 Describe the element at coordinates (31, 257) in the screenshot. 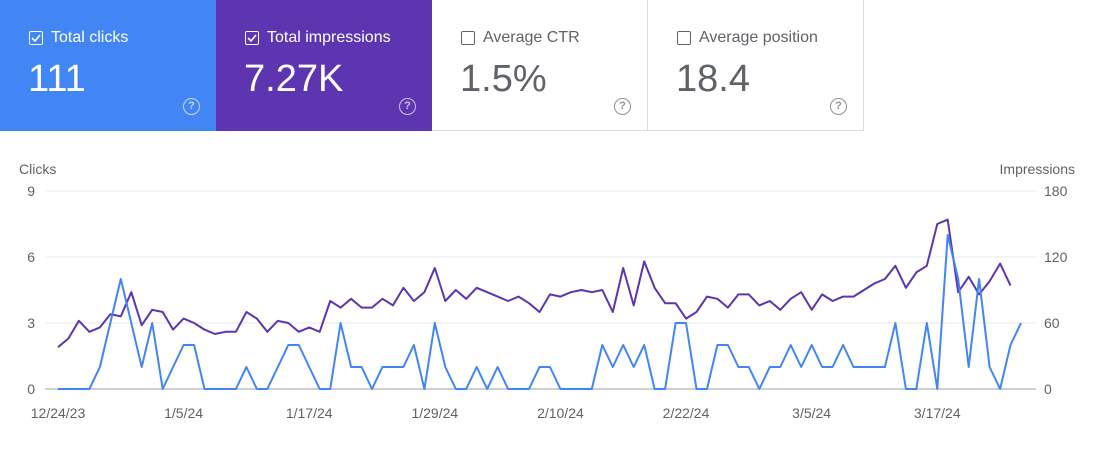

I see `left-tick-label: 6` at that location.